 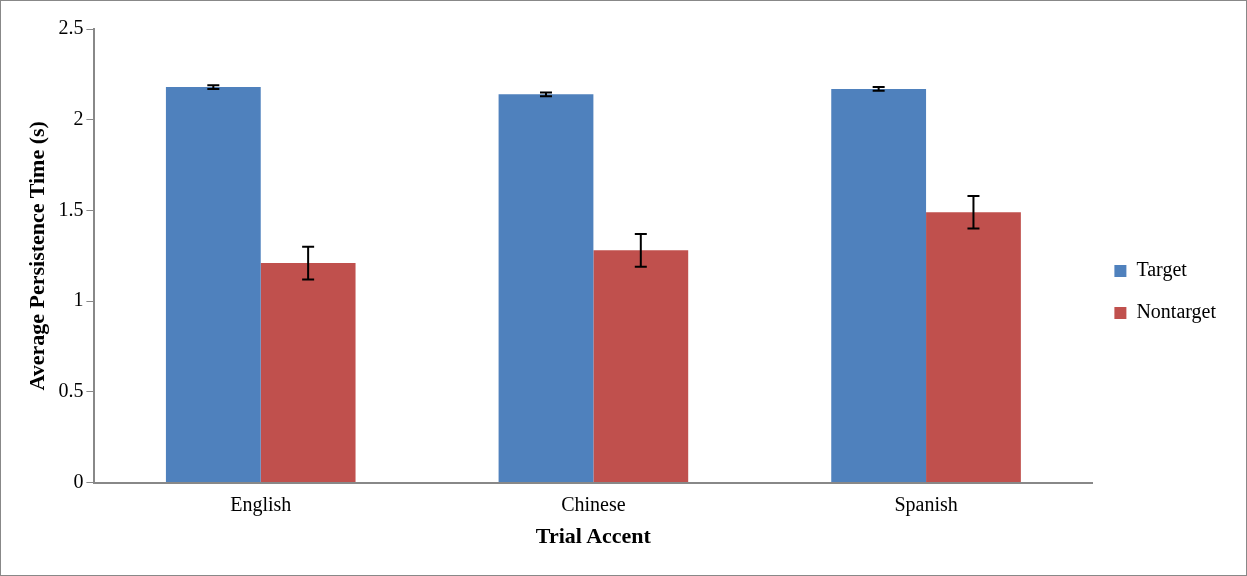 I want to click on y-tick-label: 0, so click(x=78, y=480).